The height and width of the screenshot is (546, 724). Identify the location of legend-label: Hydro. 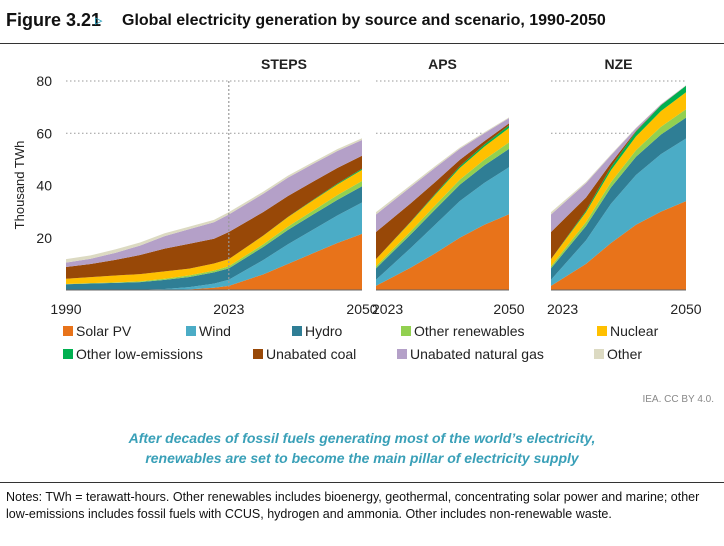
(324, 331).